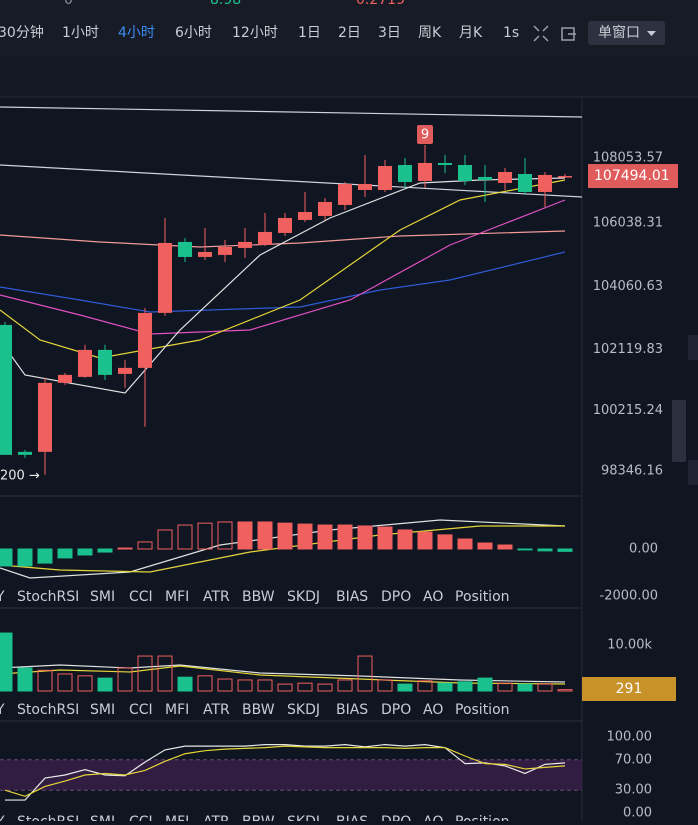  I want to click on volume-badge-label: 291, so click(629, 689).